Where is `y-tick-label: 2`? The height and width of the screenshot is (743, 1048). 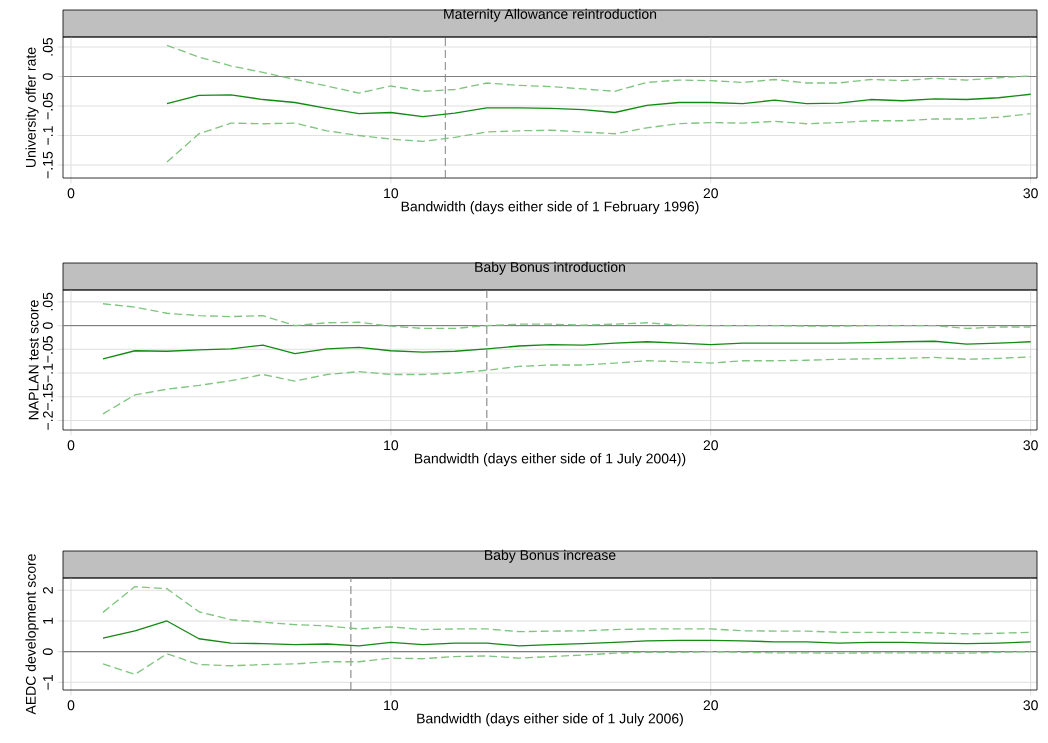 y-tick-label: 2 is located at coordinates (47, 590).